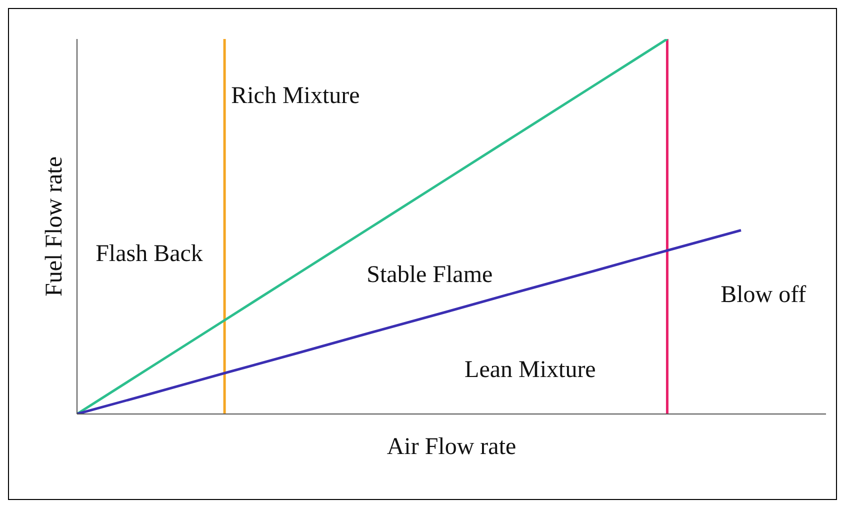 This screenshot has height=508, width=845. I want to click on annotation: Lean Mixture, so click(530, 370).